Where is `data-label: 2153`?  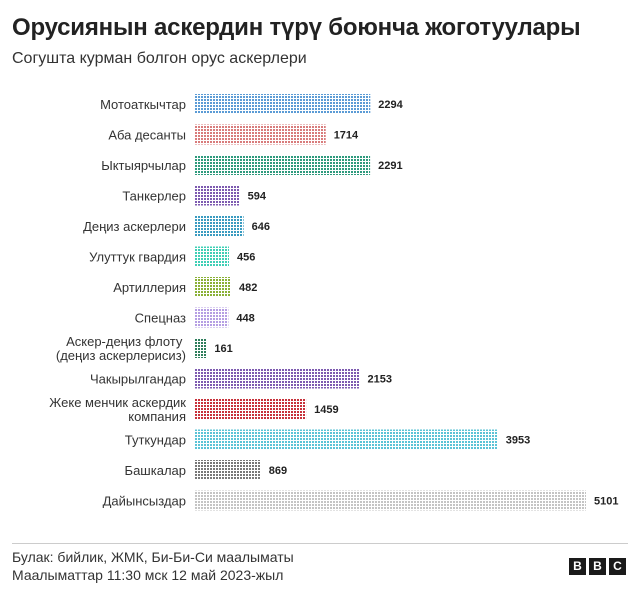 data-label: 2153 is located at coordinates (380, 380).